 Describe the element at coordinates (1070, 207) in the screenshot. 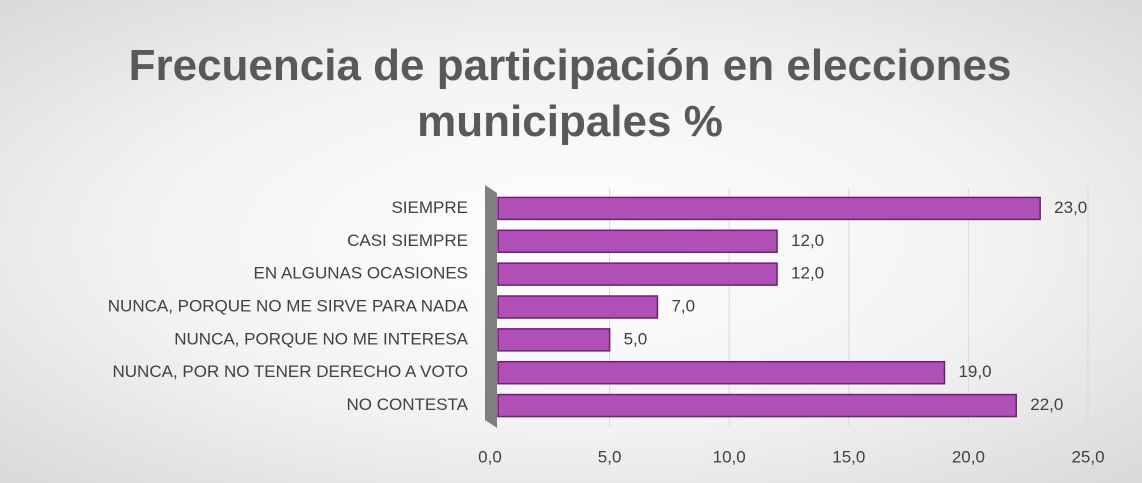

I see `data-label: 23,0` at that location.